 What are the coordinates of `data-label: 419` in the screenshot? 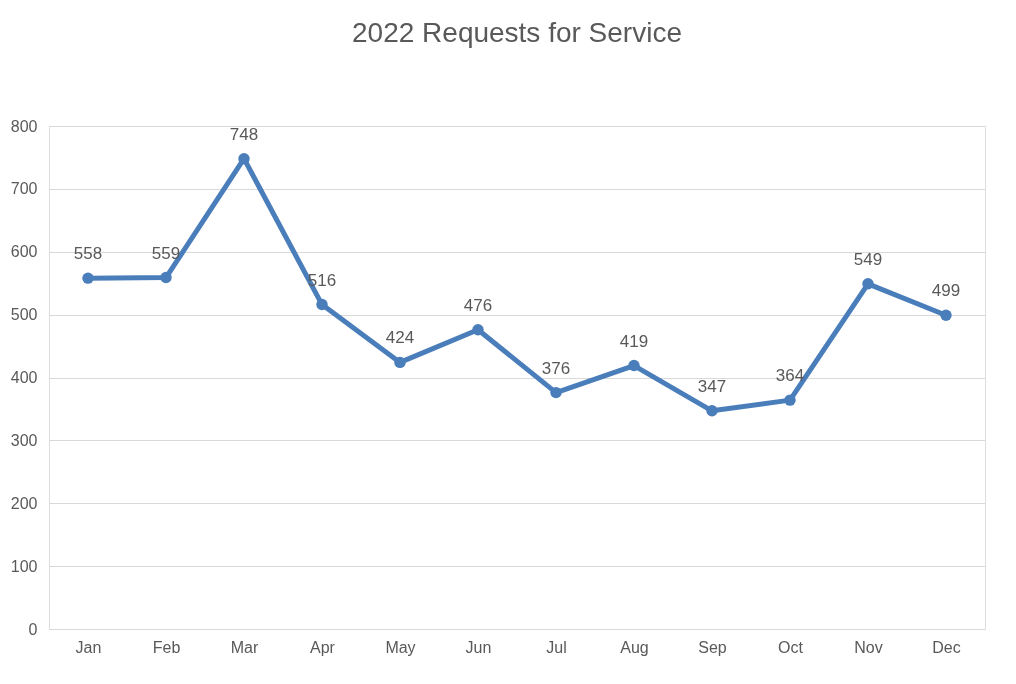 It's located at (634, 341).